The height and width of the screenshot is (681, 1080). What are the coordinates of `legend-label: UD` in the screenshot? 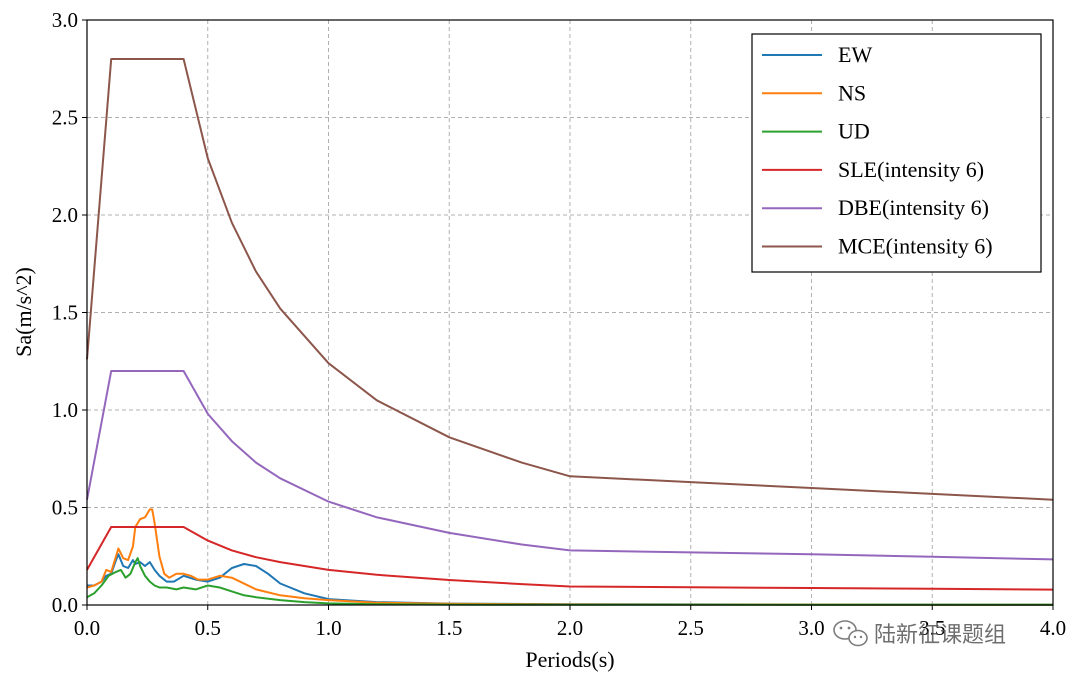 It's located at (854, 131).